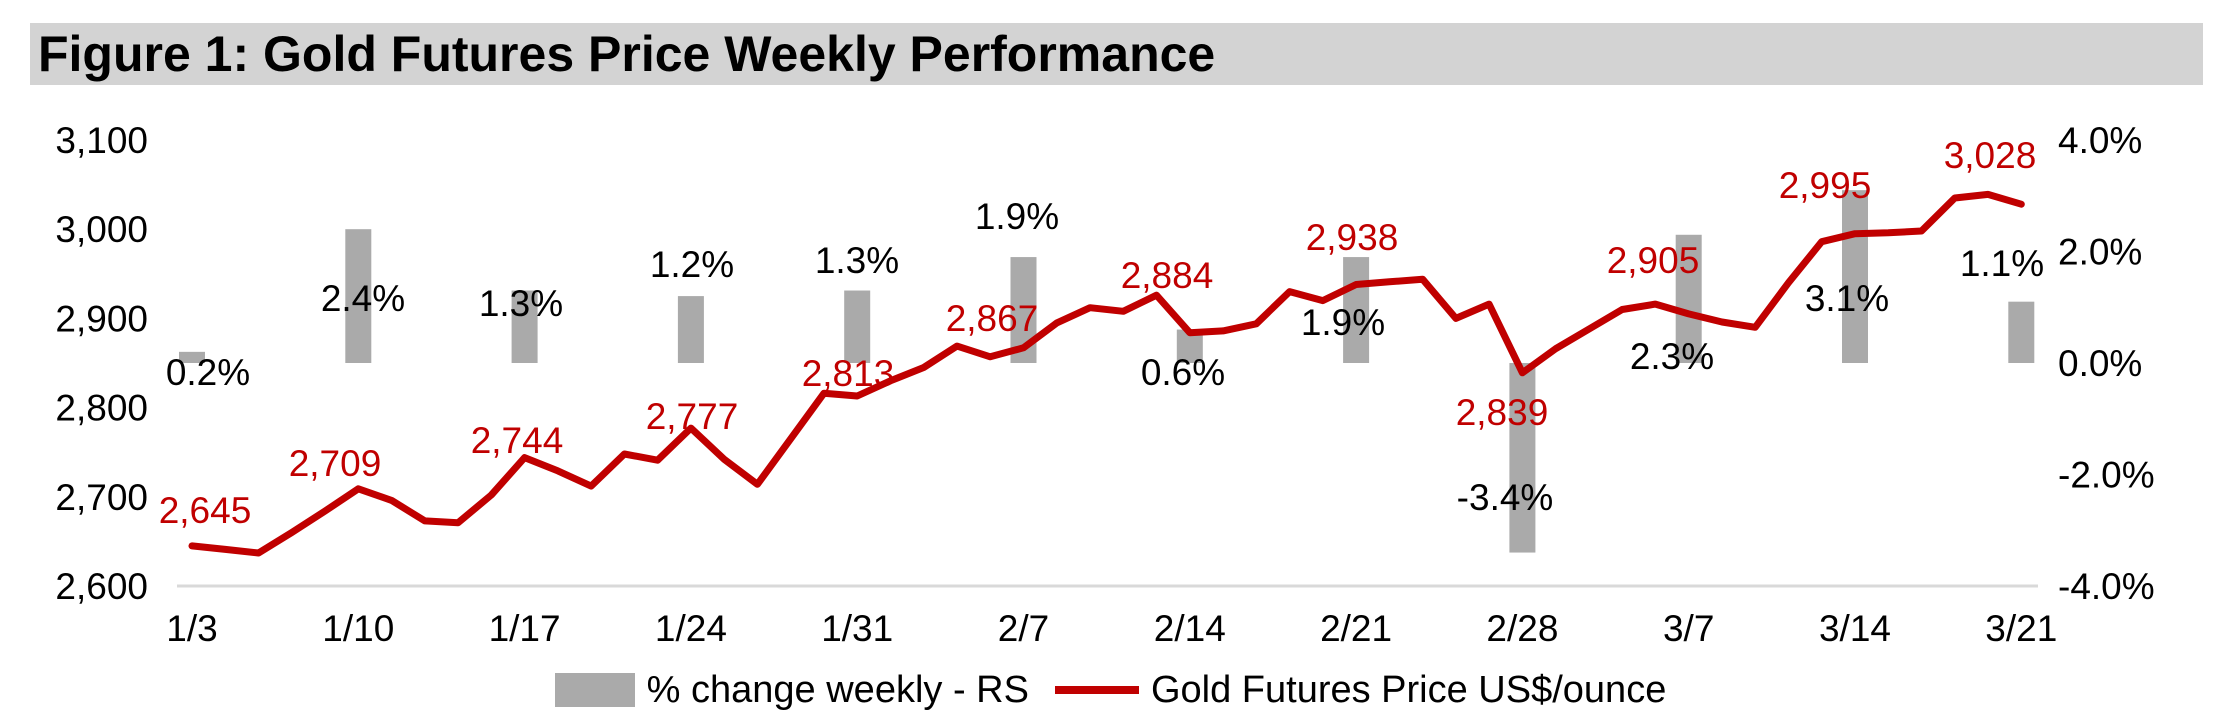  Describe the element at coordinates (1352, 237) in the screenshot. I see `price-data-label: 2,938` at that location.